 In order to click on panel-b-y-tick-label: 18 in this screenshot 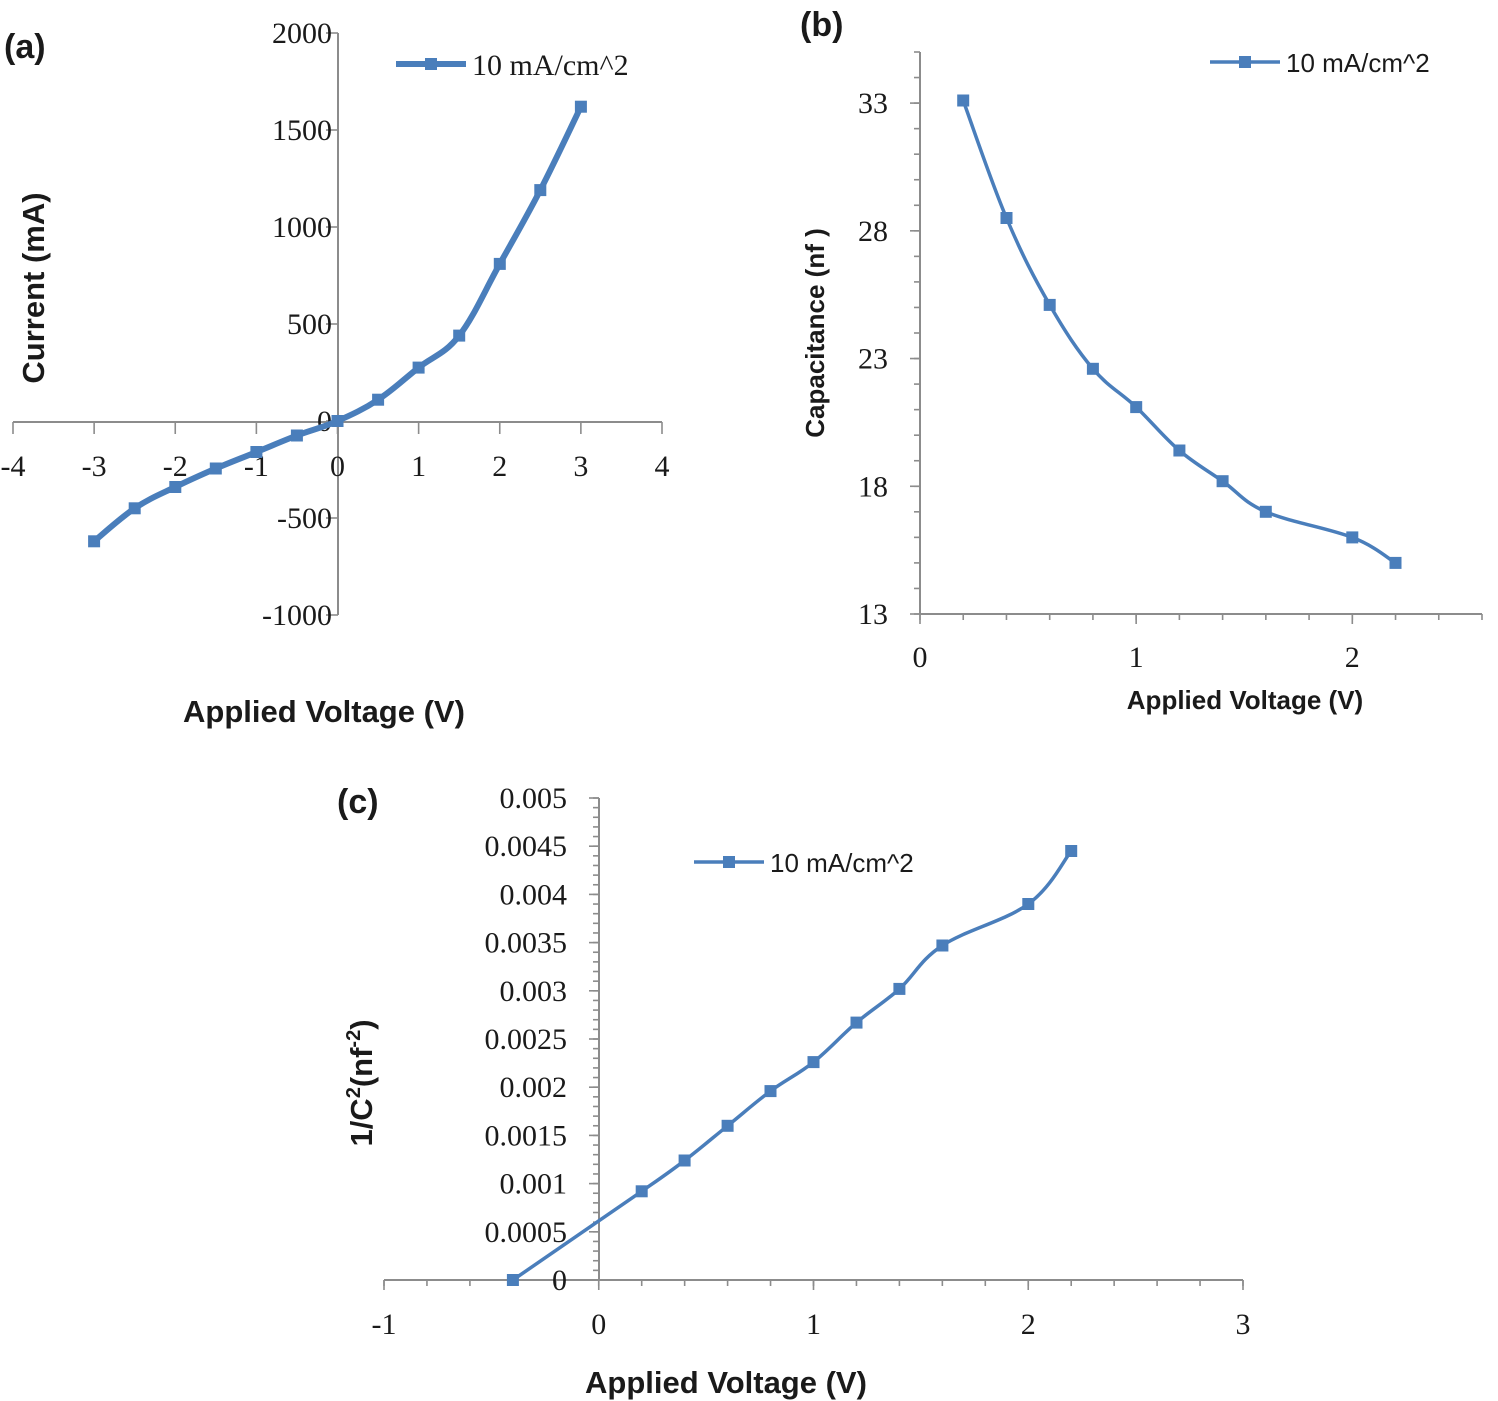, I will do `click(873, 486)`.